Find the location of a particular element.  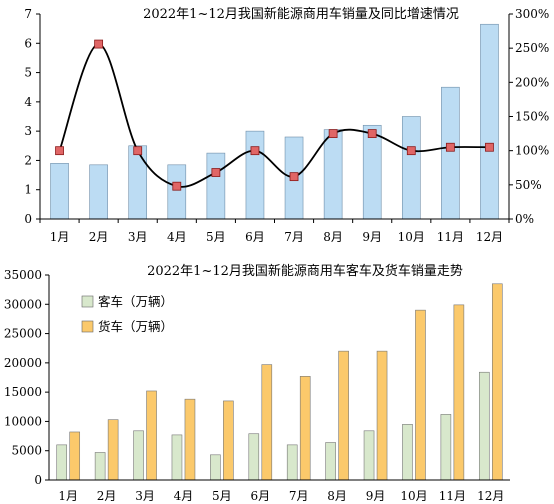

chart2-x-tick-label: 8月 is located at coordinates (337, 496).